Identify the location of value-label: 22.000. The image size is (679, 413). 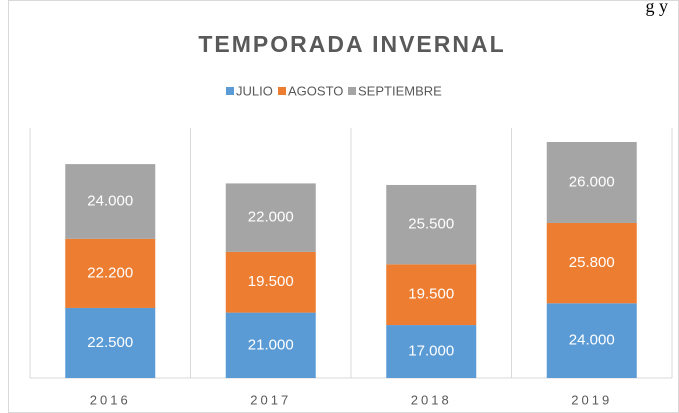
(271, 217).